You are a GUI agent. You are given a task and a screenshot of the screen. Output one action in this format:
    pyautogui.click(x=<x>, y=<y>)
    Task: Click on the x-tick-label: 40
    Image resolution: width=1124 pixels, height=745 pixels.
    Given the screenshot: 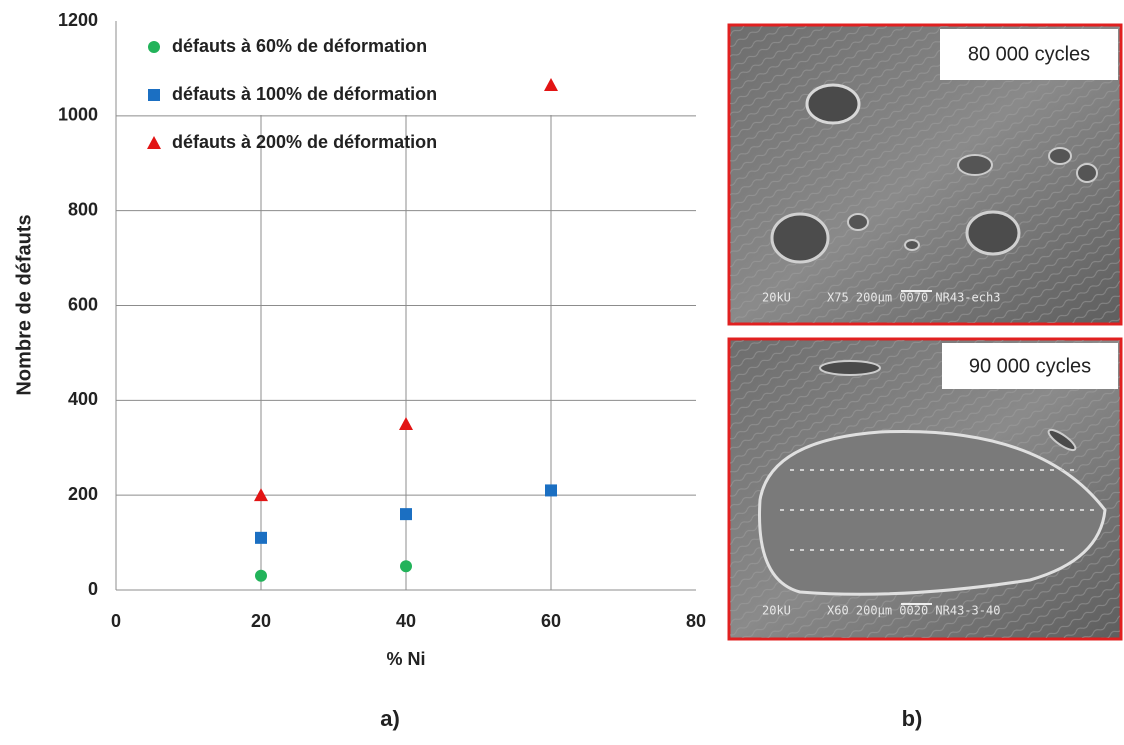 What is the action you would take?
    pyautogui.click(x=406, y=621)
    